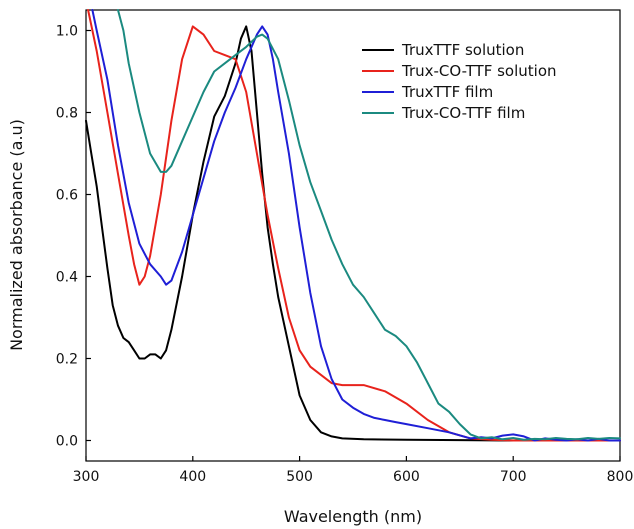 The height and width of the screenshot is (529, 634). Describe the element at coordinates (447, 92) in the screenshot. I see `legend-label-2: TruxTTF film` at that location.